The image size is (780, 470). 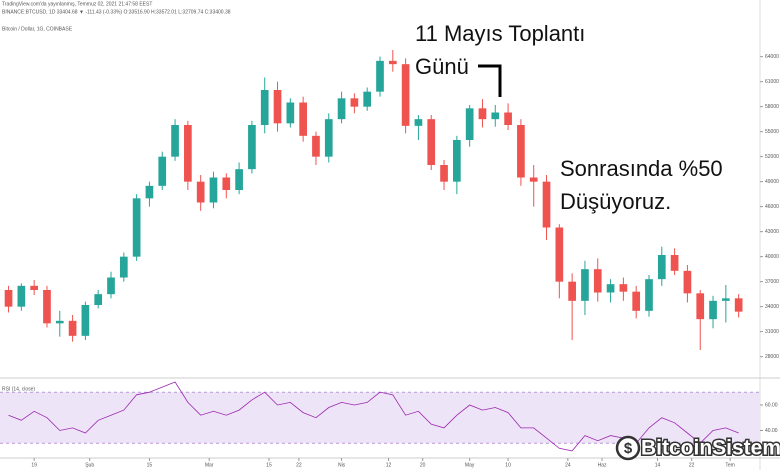 I want to click on x-tick-label: Mar, so click(x=209, y=465).